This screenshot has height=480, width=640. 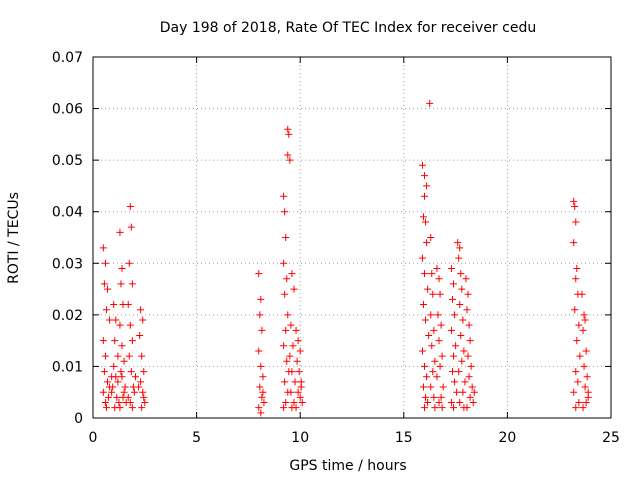 What do you see at coordinates (93, 438) in the screenshot?
I see `x-tick-label: 0` at bounding box center [93, 438].